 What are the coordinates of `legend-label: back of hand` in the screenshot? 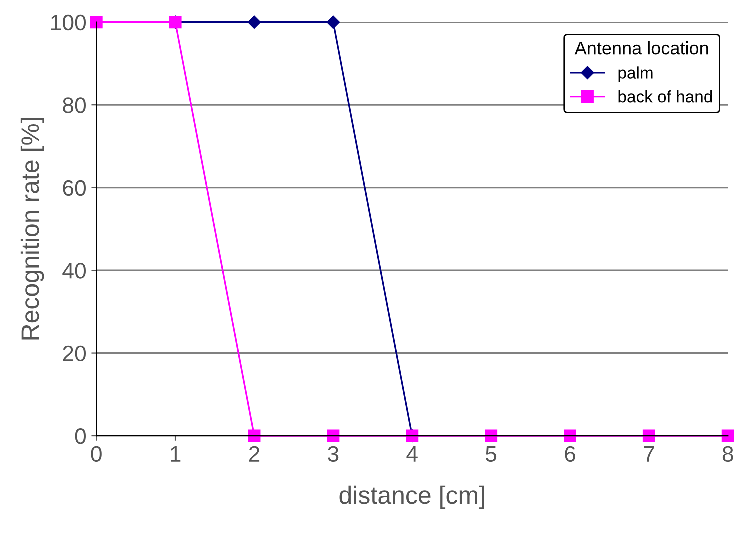 It's located at (665, 96).